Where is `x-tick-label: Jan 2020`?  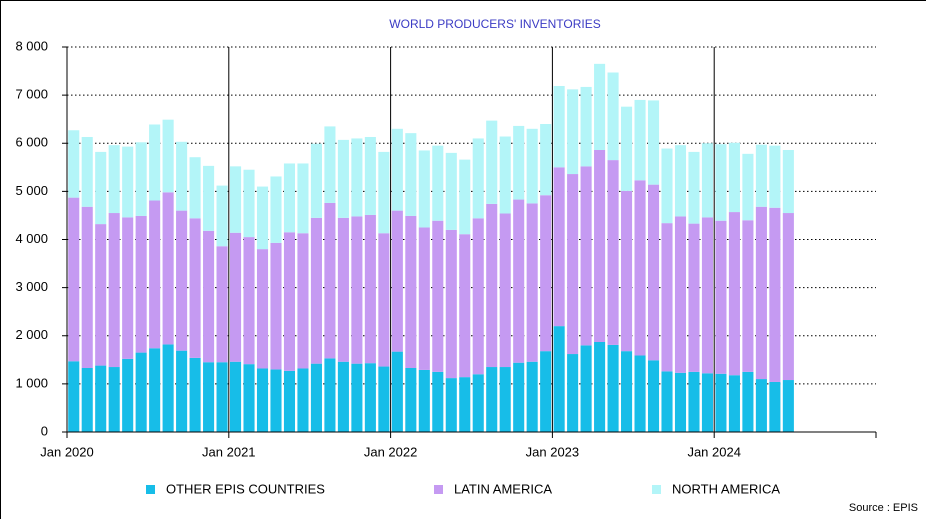 x-tick-label: Jan 2020 is located at coordinates (67, 451).